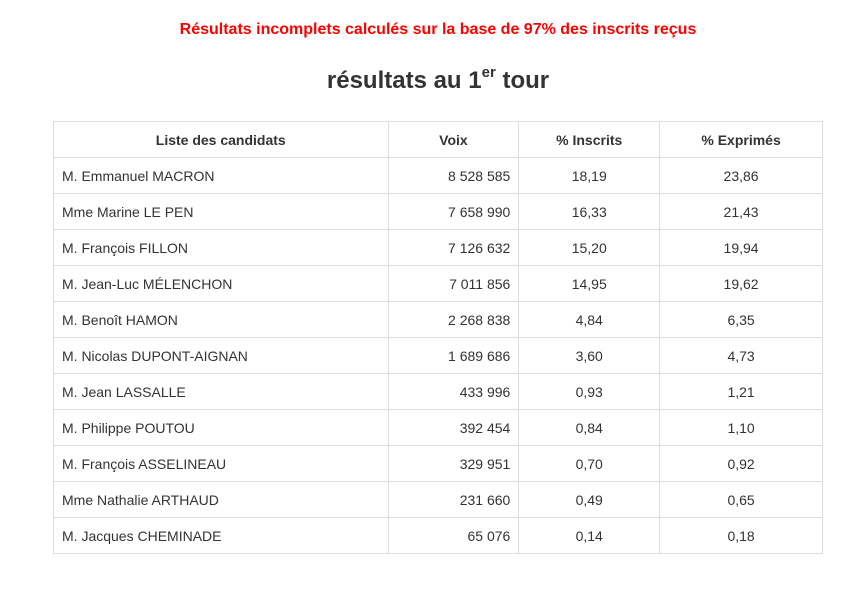  I want to click on table-row: Mme Marine LE PEN 7 658 990 16,33 21,43, so click(438, 211).